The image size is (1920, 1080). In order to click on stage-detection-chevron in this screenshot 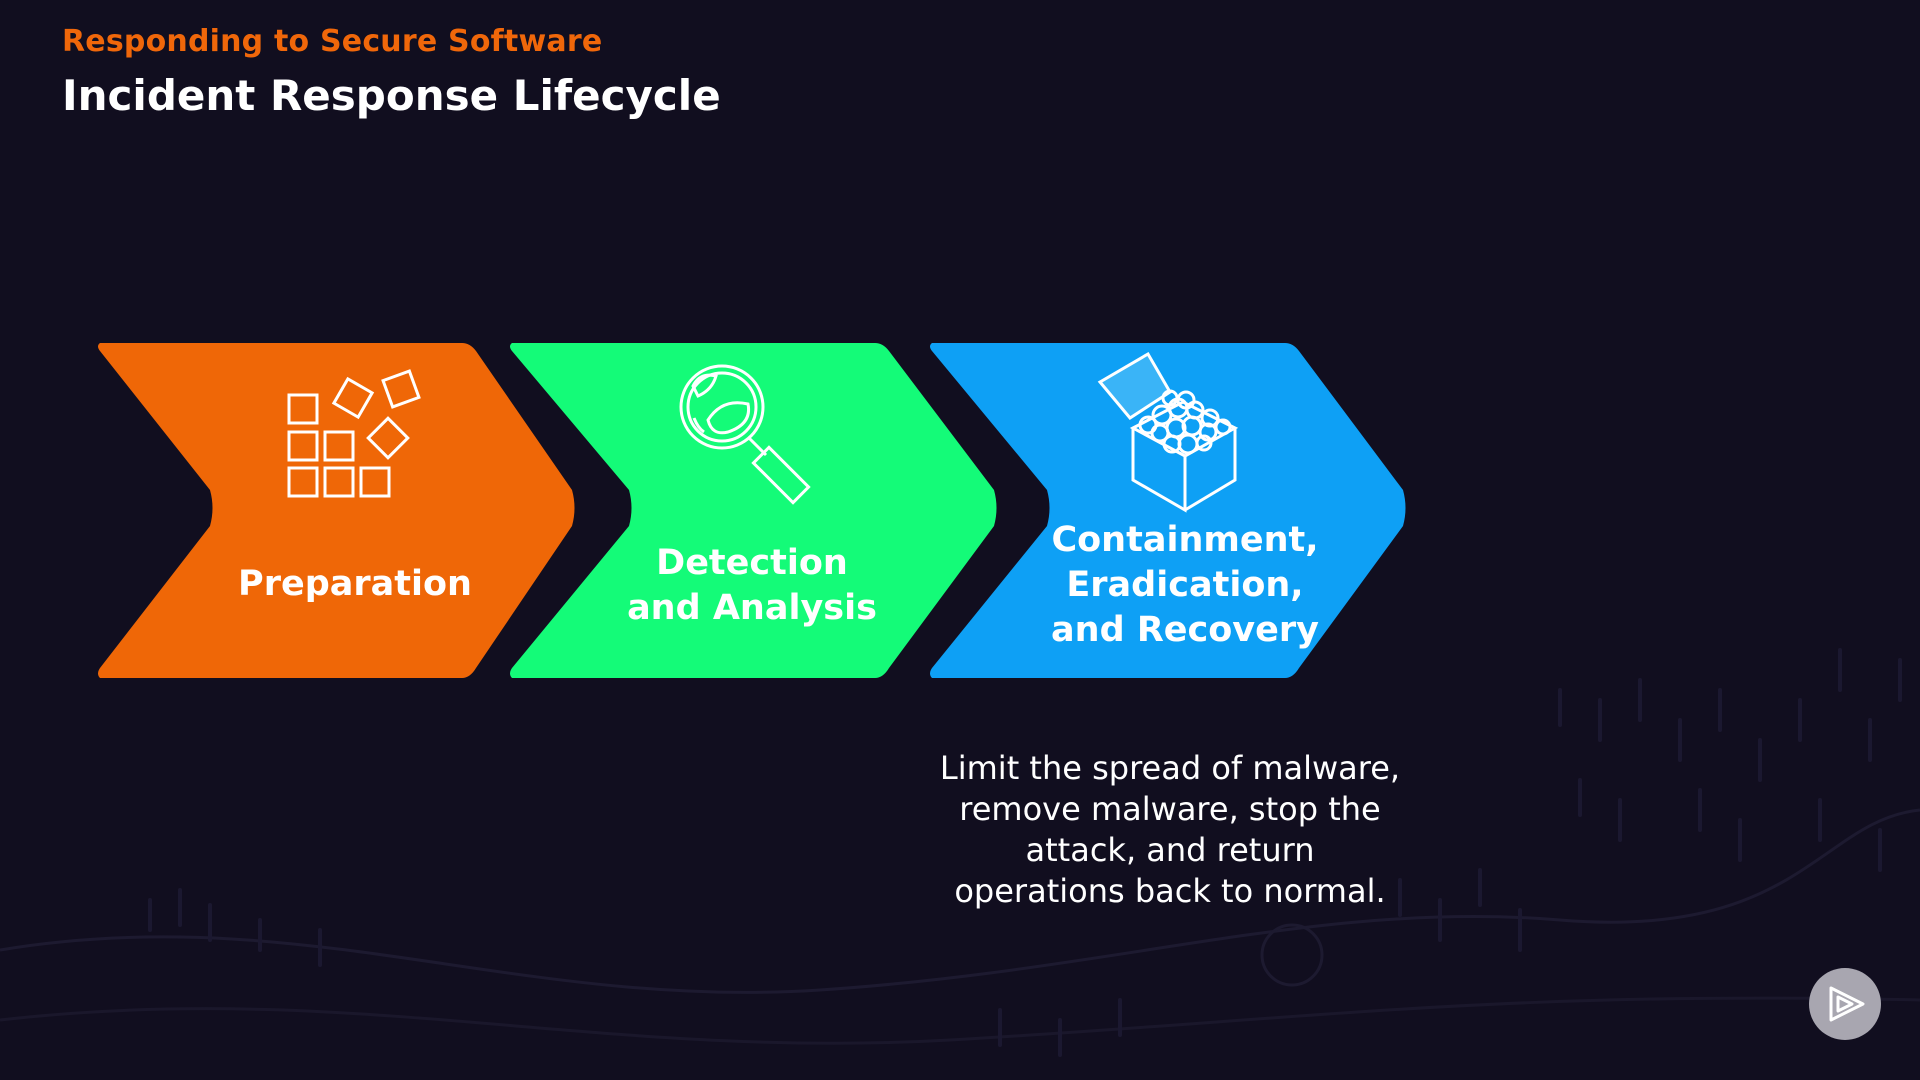, I will do `click(753, 510)`.